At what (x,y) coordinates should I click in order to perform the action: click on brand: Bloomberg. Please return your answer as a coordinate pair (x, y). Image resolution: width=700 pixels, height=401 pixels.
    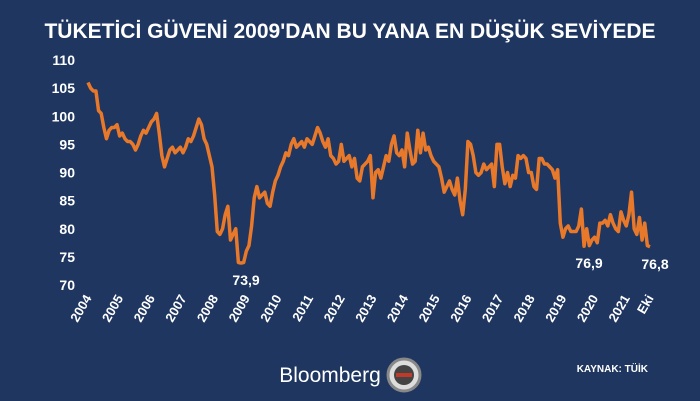
    Looking at the image, I should click on (330, 375).